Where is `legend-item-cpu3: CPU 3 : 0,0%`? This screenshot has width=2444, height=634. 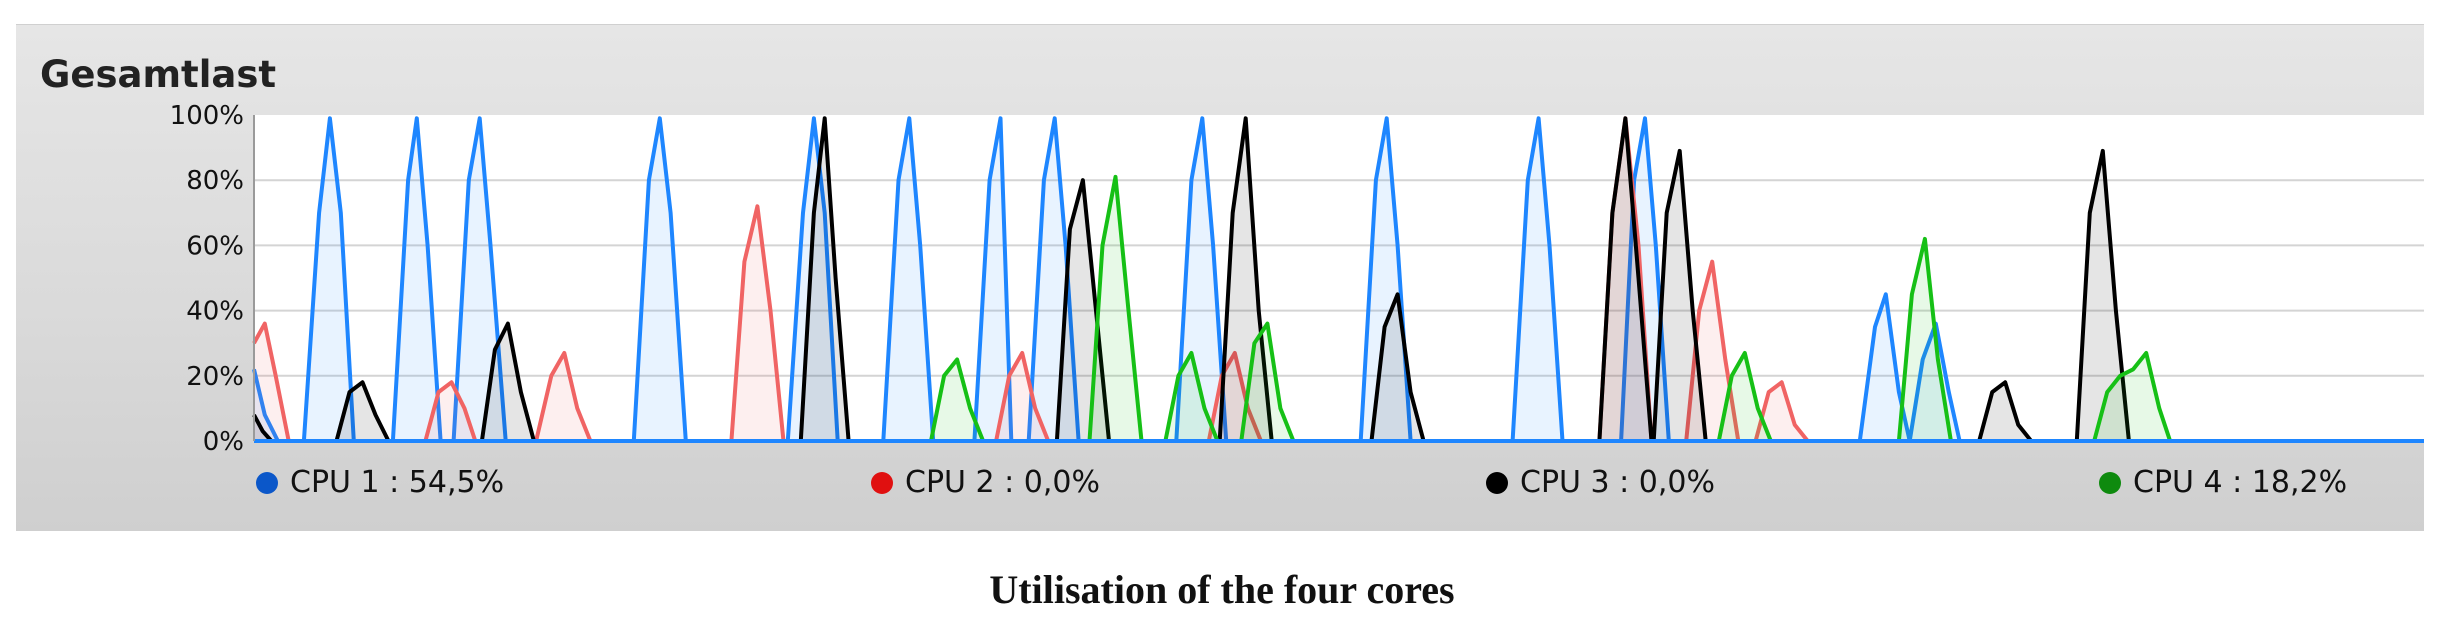 legend-item-cpu3: CPU 3 : 0,0% is located at coordinates (1600, 482).